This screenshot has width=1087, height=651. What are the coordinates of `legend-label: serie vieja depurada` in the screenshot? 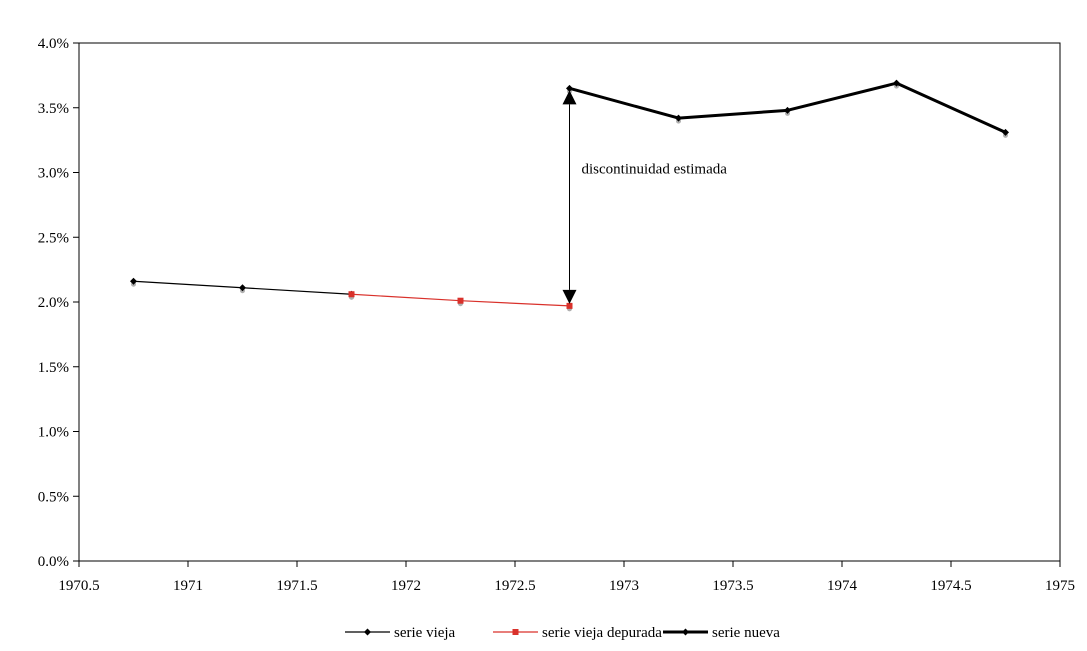 It's located at (602, 633).